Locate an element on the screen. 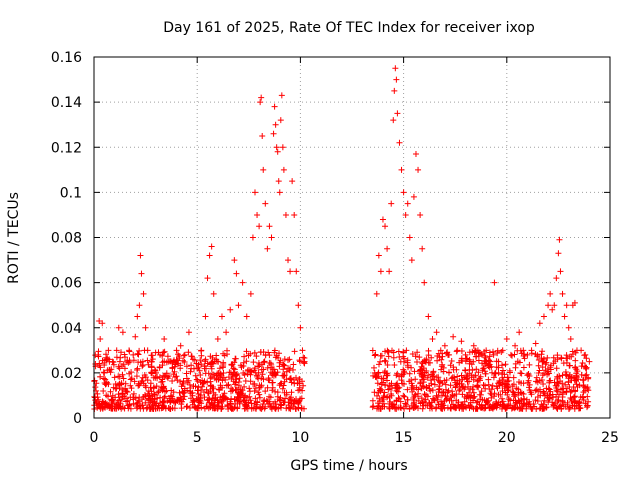  x-axis-label: GPS time / hours is located at coordinates (348, 466).